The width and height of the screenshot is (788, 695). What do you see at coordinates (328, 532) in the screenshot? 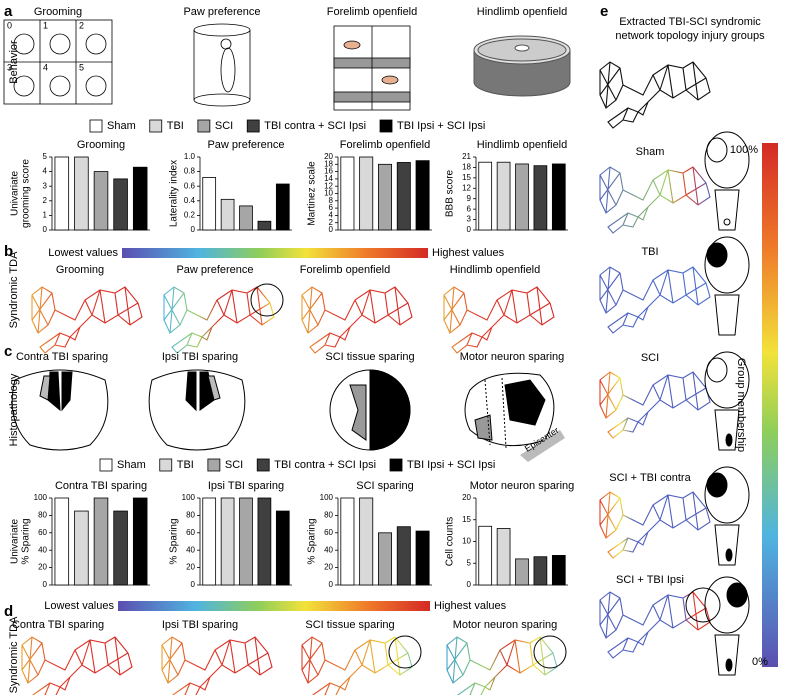
I see `y-tick-label: 60` at bounding box center [328, 532].